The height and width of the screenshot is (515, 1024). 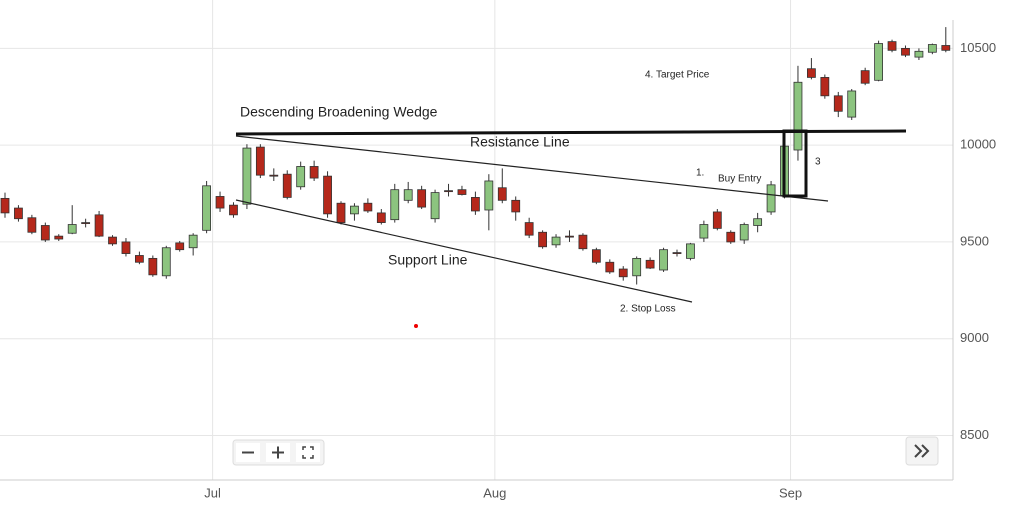 I want to click on y-tick-label: 9500, so click(x=974, y=240).